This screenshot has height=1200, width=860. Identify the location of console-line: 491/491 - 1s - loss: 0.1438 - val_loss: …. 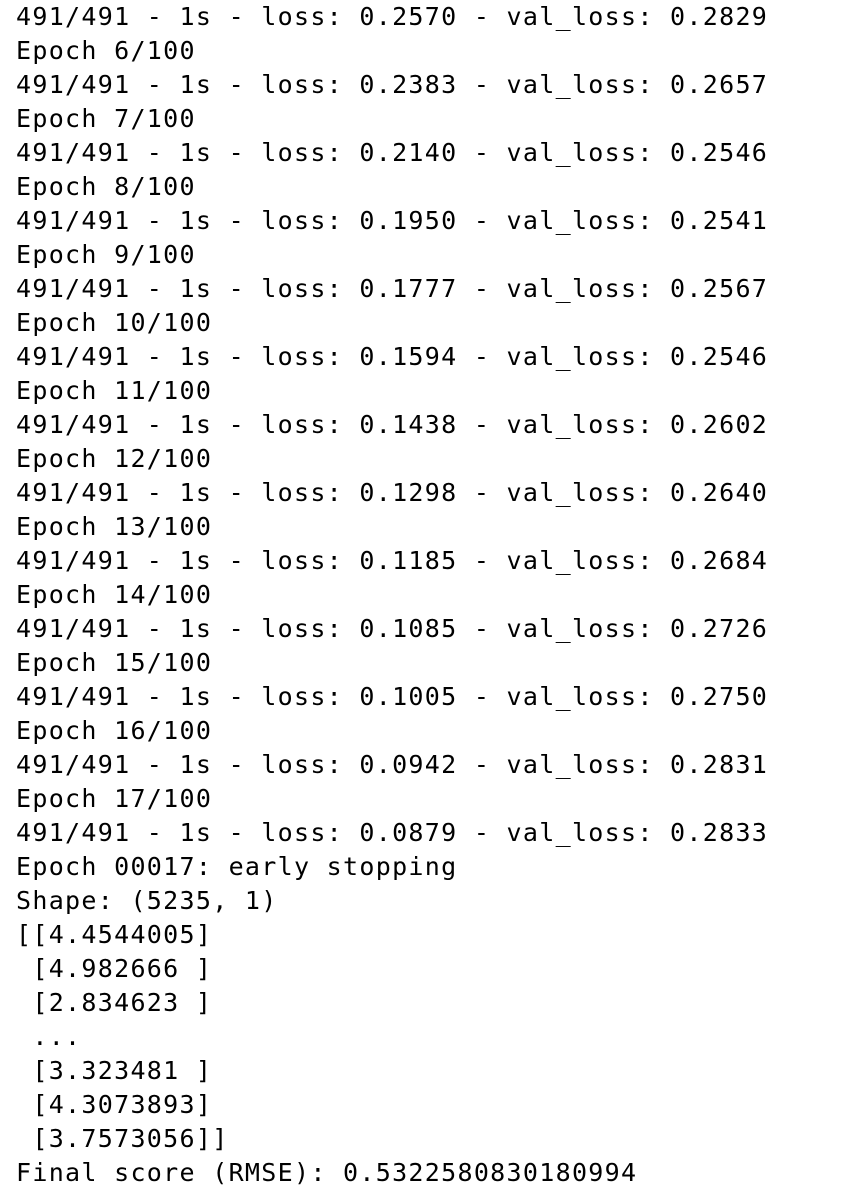
(392, 424).